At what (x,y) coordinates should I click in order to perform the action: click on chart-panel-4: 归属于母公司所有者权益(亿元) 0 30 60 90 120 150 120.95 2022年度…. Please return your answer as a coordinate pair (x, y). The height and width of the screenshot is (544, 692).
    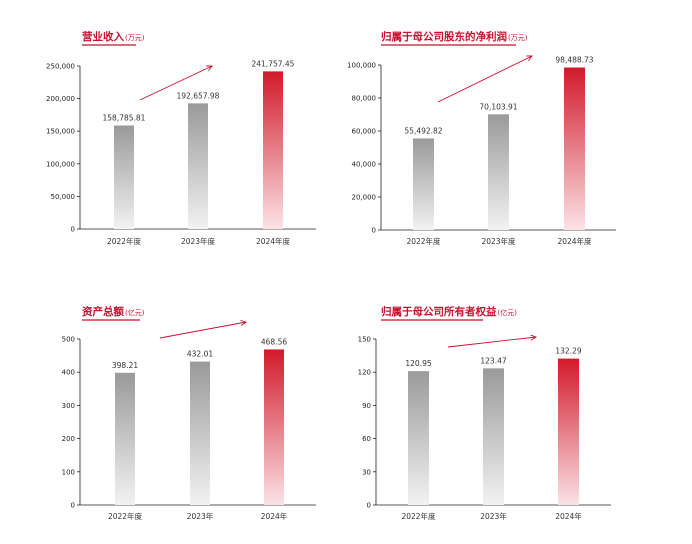
    Looking at the image, I should click on (484, 413).